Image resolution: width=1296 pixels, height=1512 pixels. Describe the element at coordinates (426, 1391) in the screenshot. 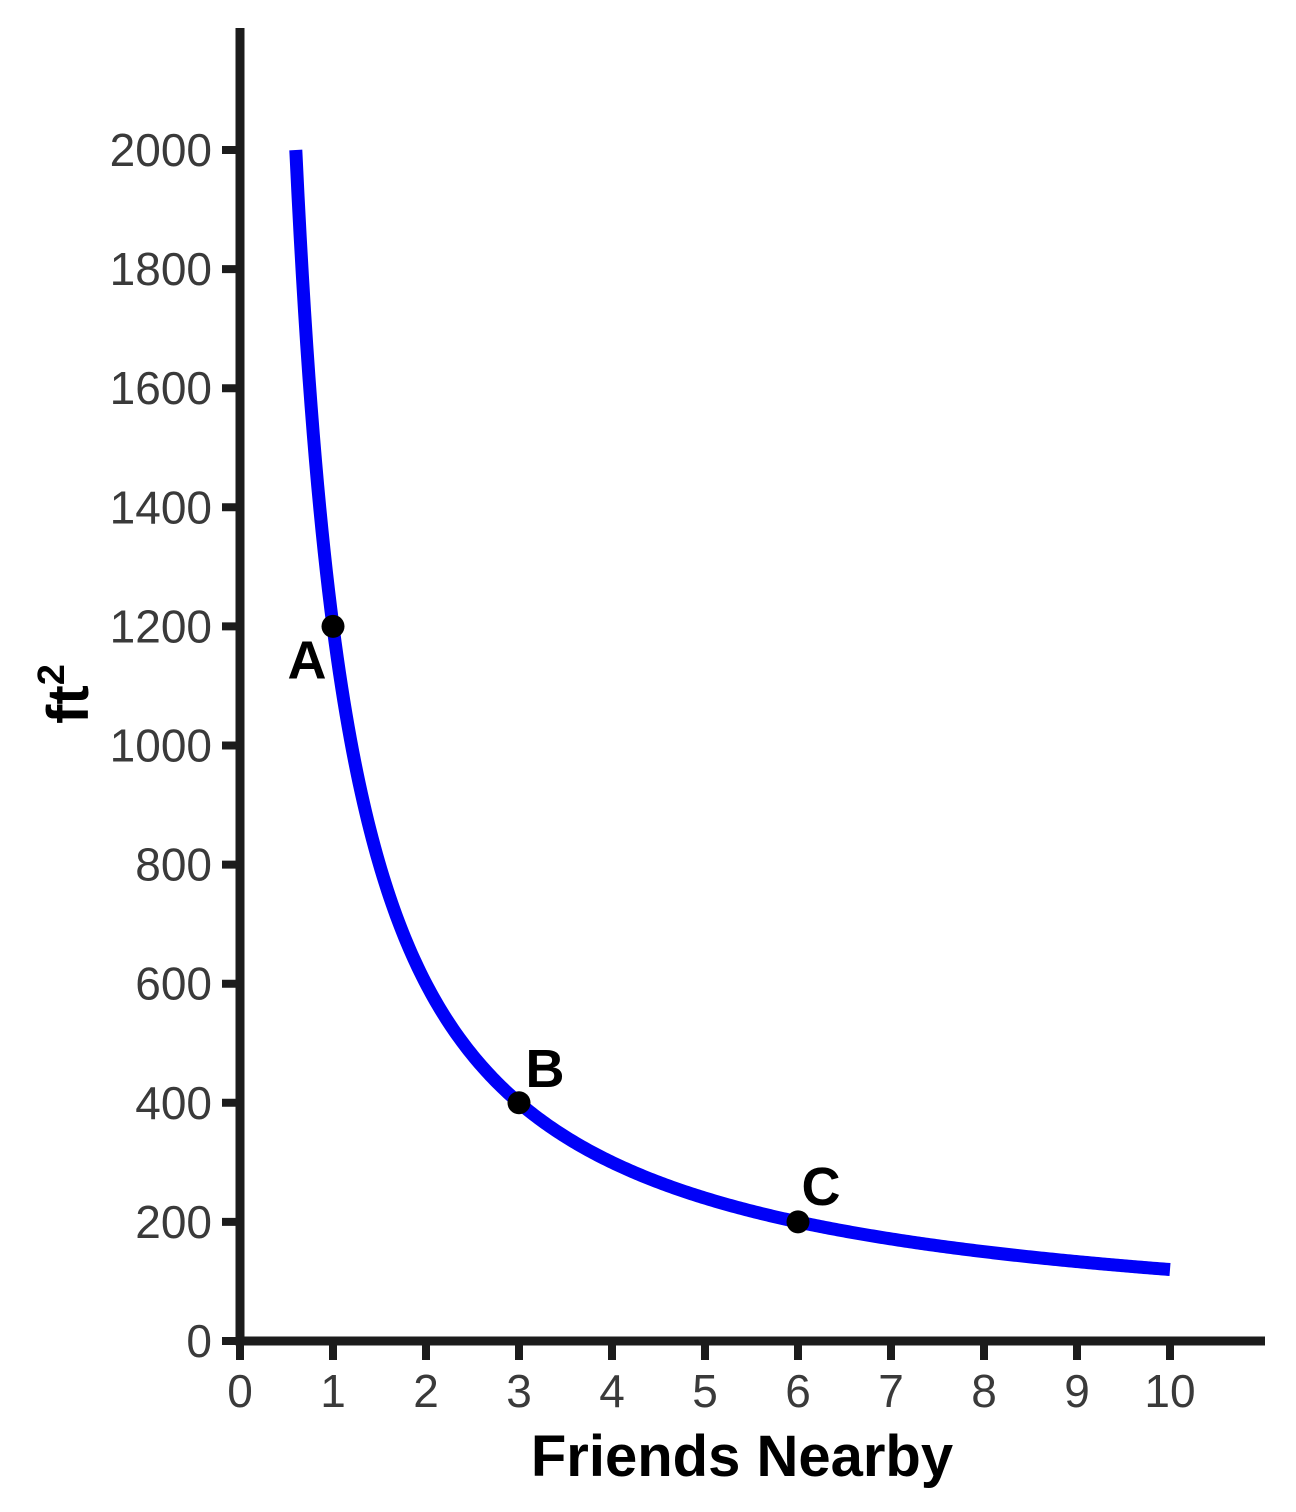

I see `x-tick-label: 2` at that location.